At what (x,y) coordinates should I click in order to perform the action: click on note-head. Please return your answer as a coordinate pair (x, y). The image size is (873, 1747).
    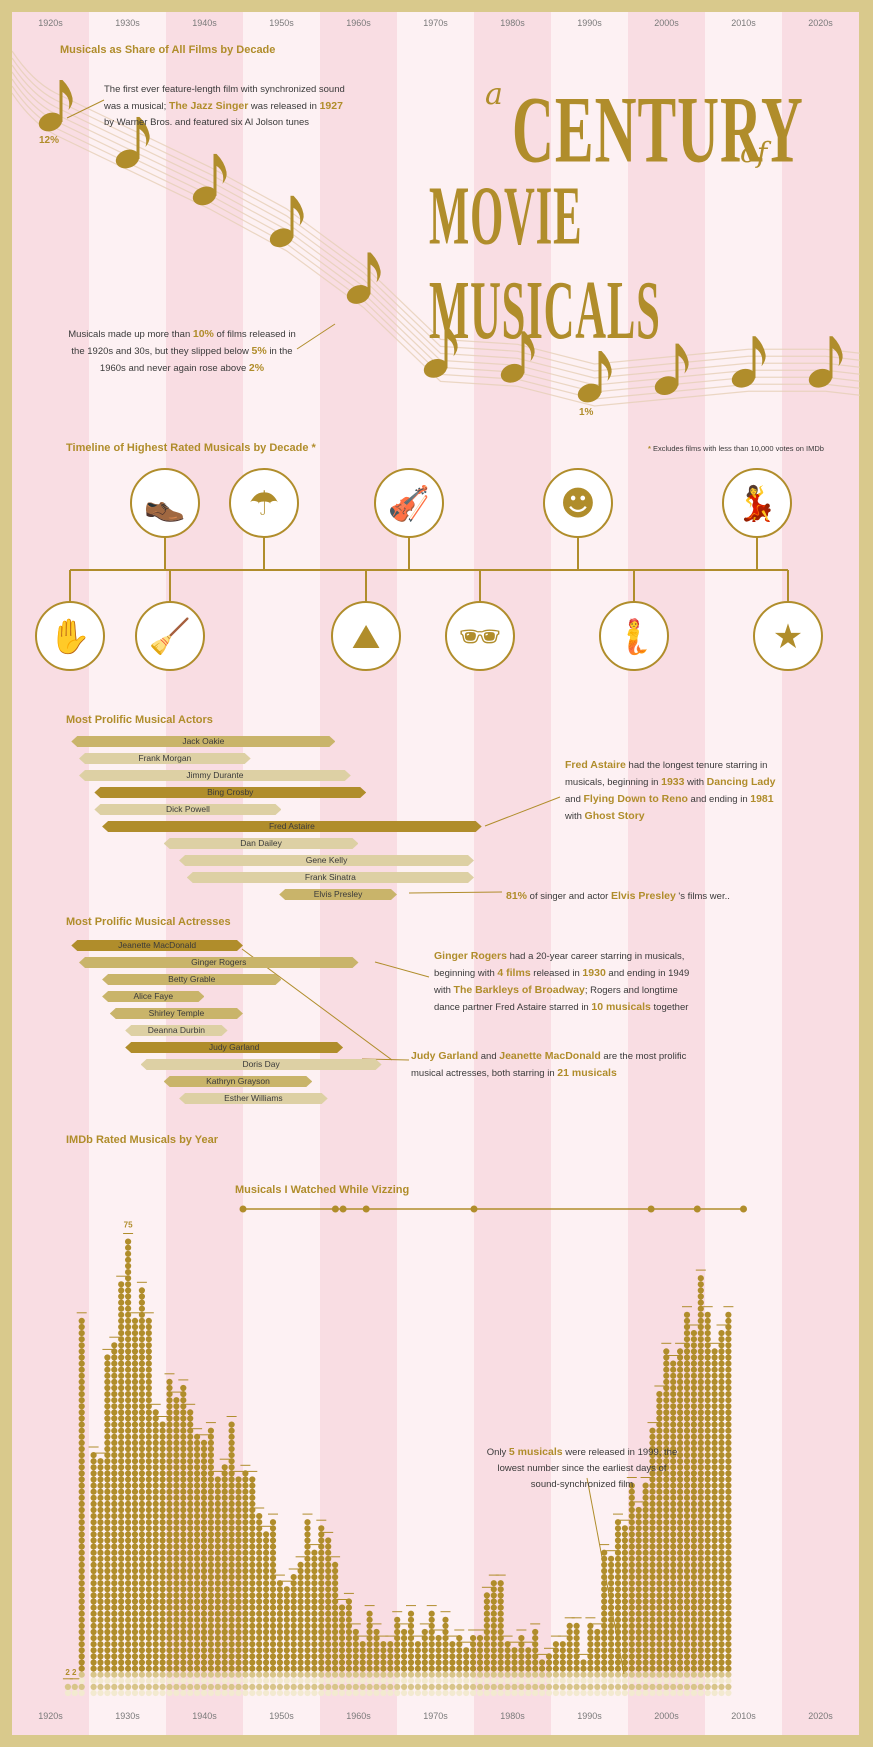
    Looking at the image, I should click on (204, 196).